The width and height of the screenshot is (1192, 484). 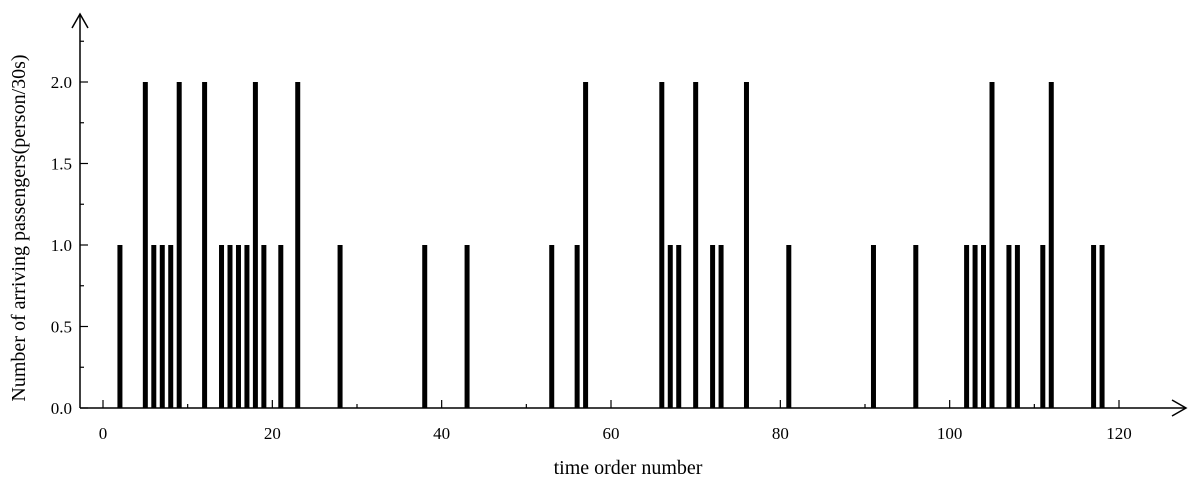 I want to click on x-tick-label: 0, so click(x=103, y=433).